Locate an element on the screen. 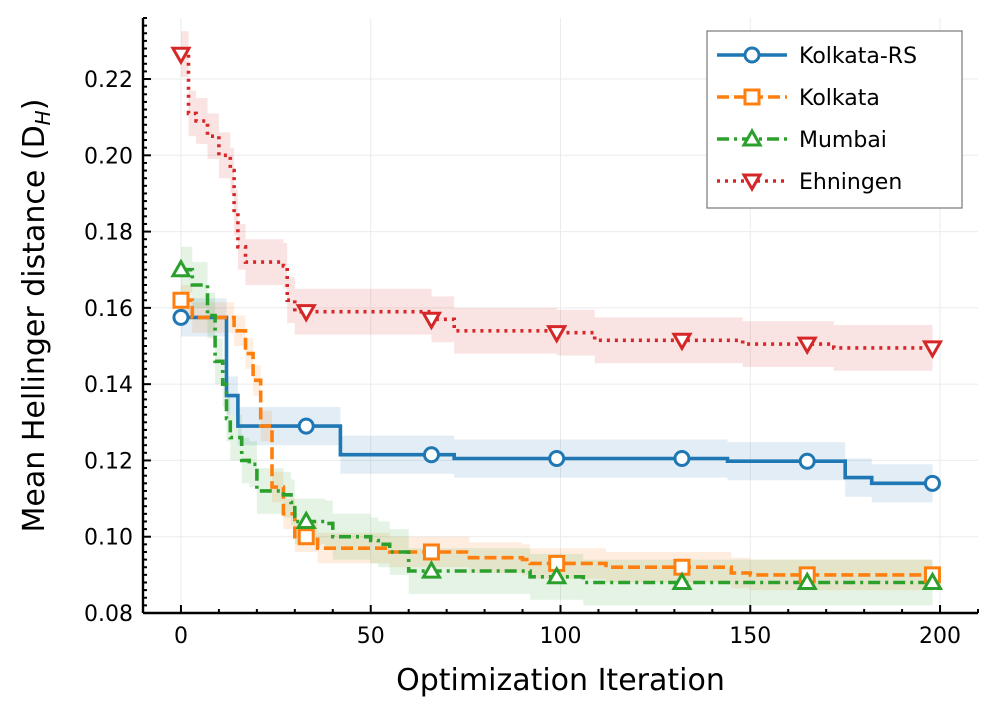  y-tick-label: 0.16 is located at coordinates (108, 309).